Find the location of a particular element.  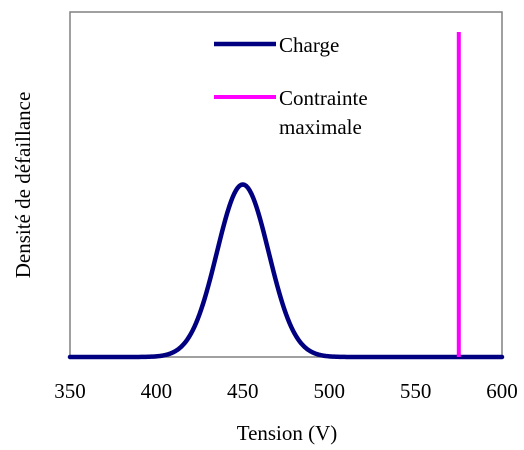

x-tick-label: 350 is located at coordinates (70, 391).